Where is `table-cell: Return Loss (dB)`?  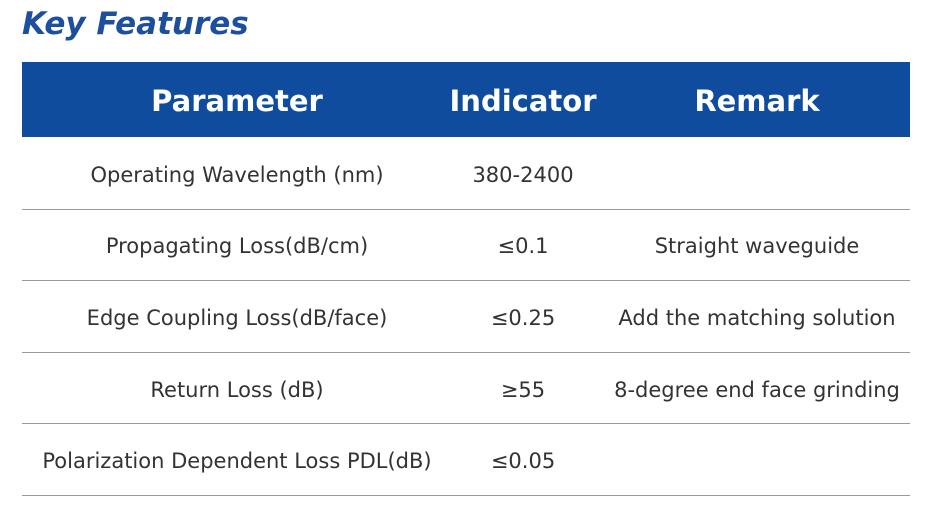
table-cell: Return Loss (dB) is located at coordinates (237, 389).